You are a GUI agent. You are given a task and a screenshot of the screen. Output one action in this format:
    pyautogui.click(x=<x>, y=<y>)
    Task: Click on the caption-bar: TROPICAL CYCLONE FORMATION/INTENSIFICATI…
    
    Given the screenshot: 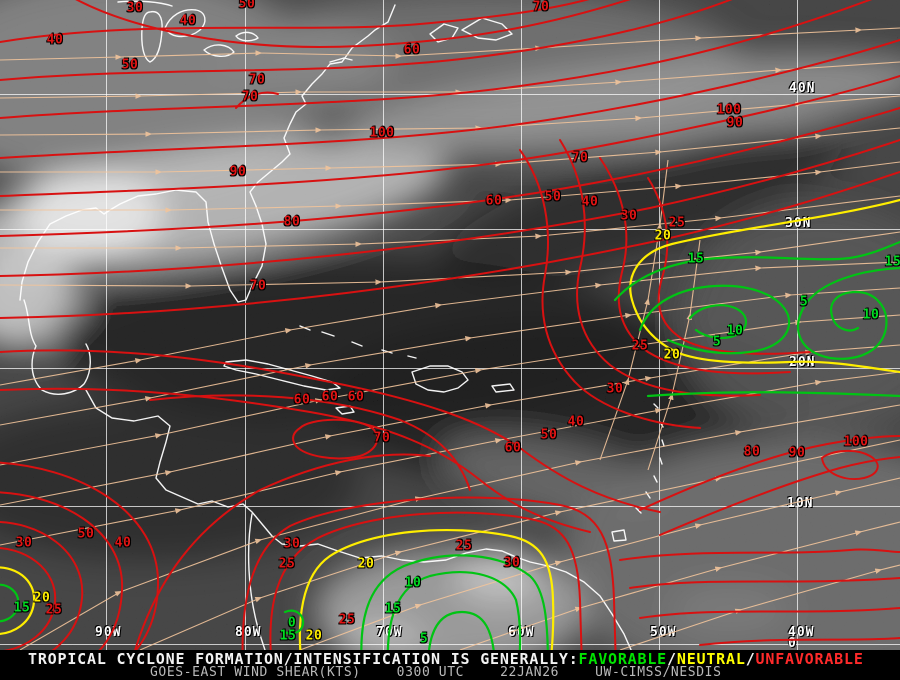 What is the action you would take?
    pyautogui.click(x=450, y=665)
    